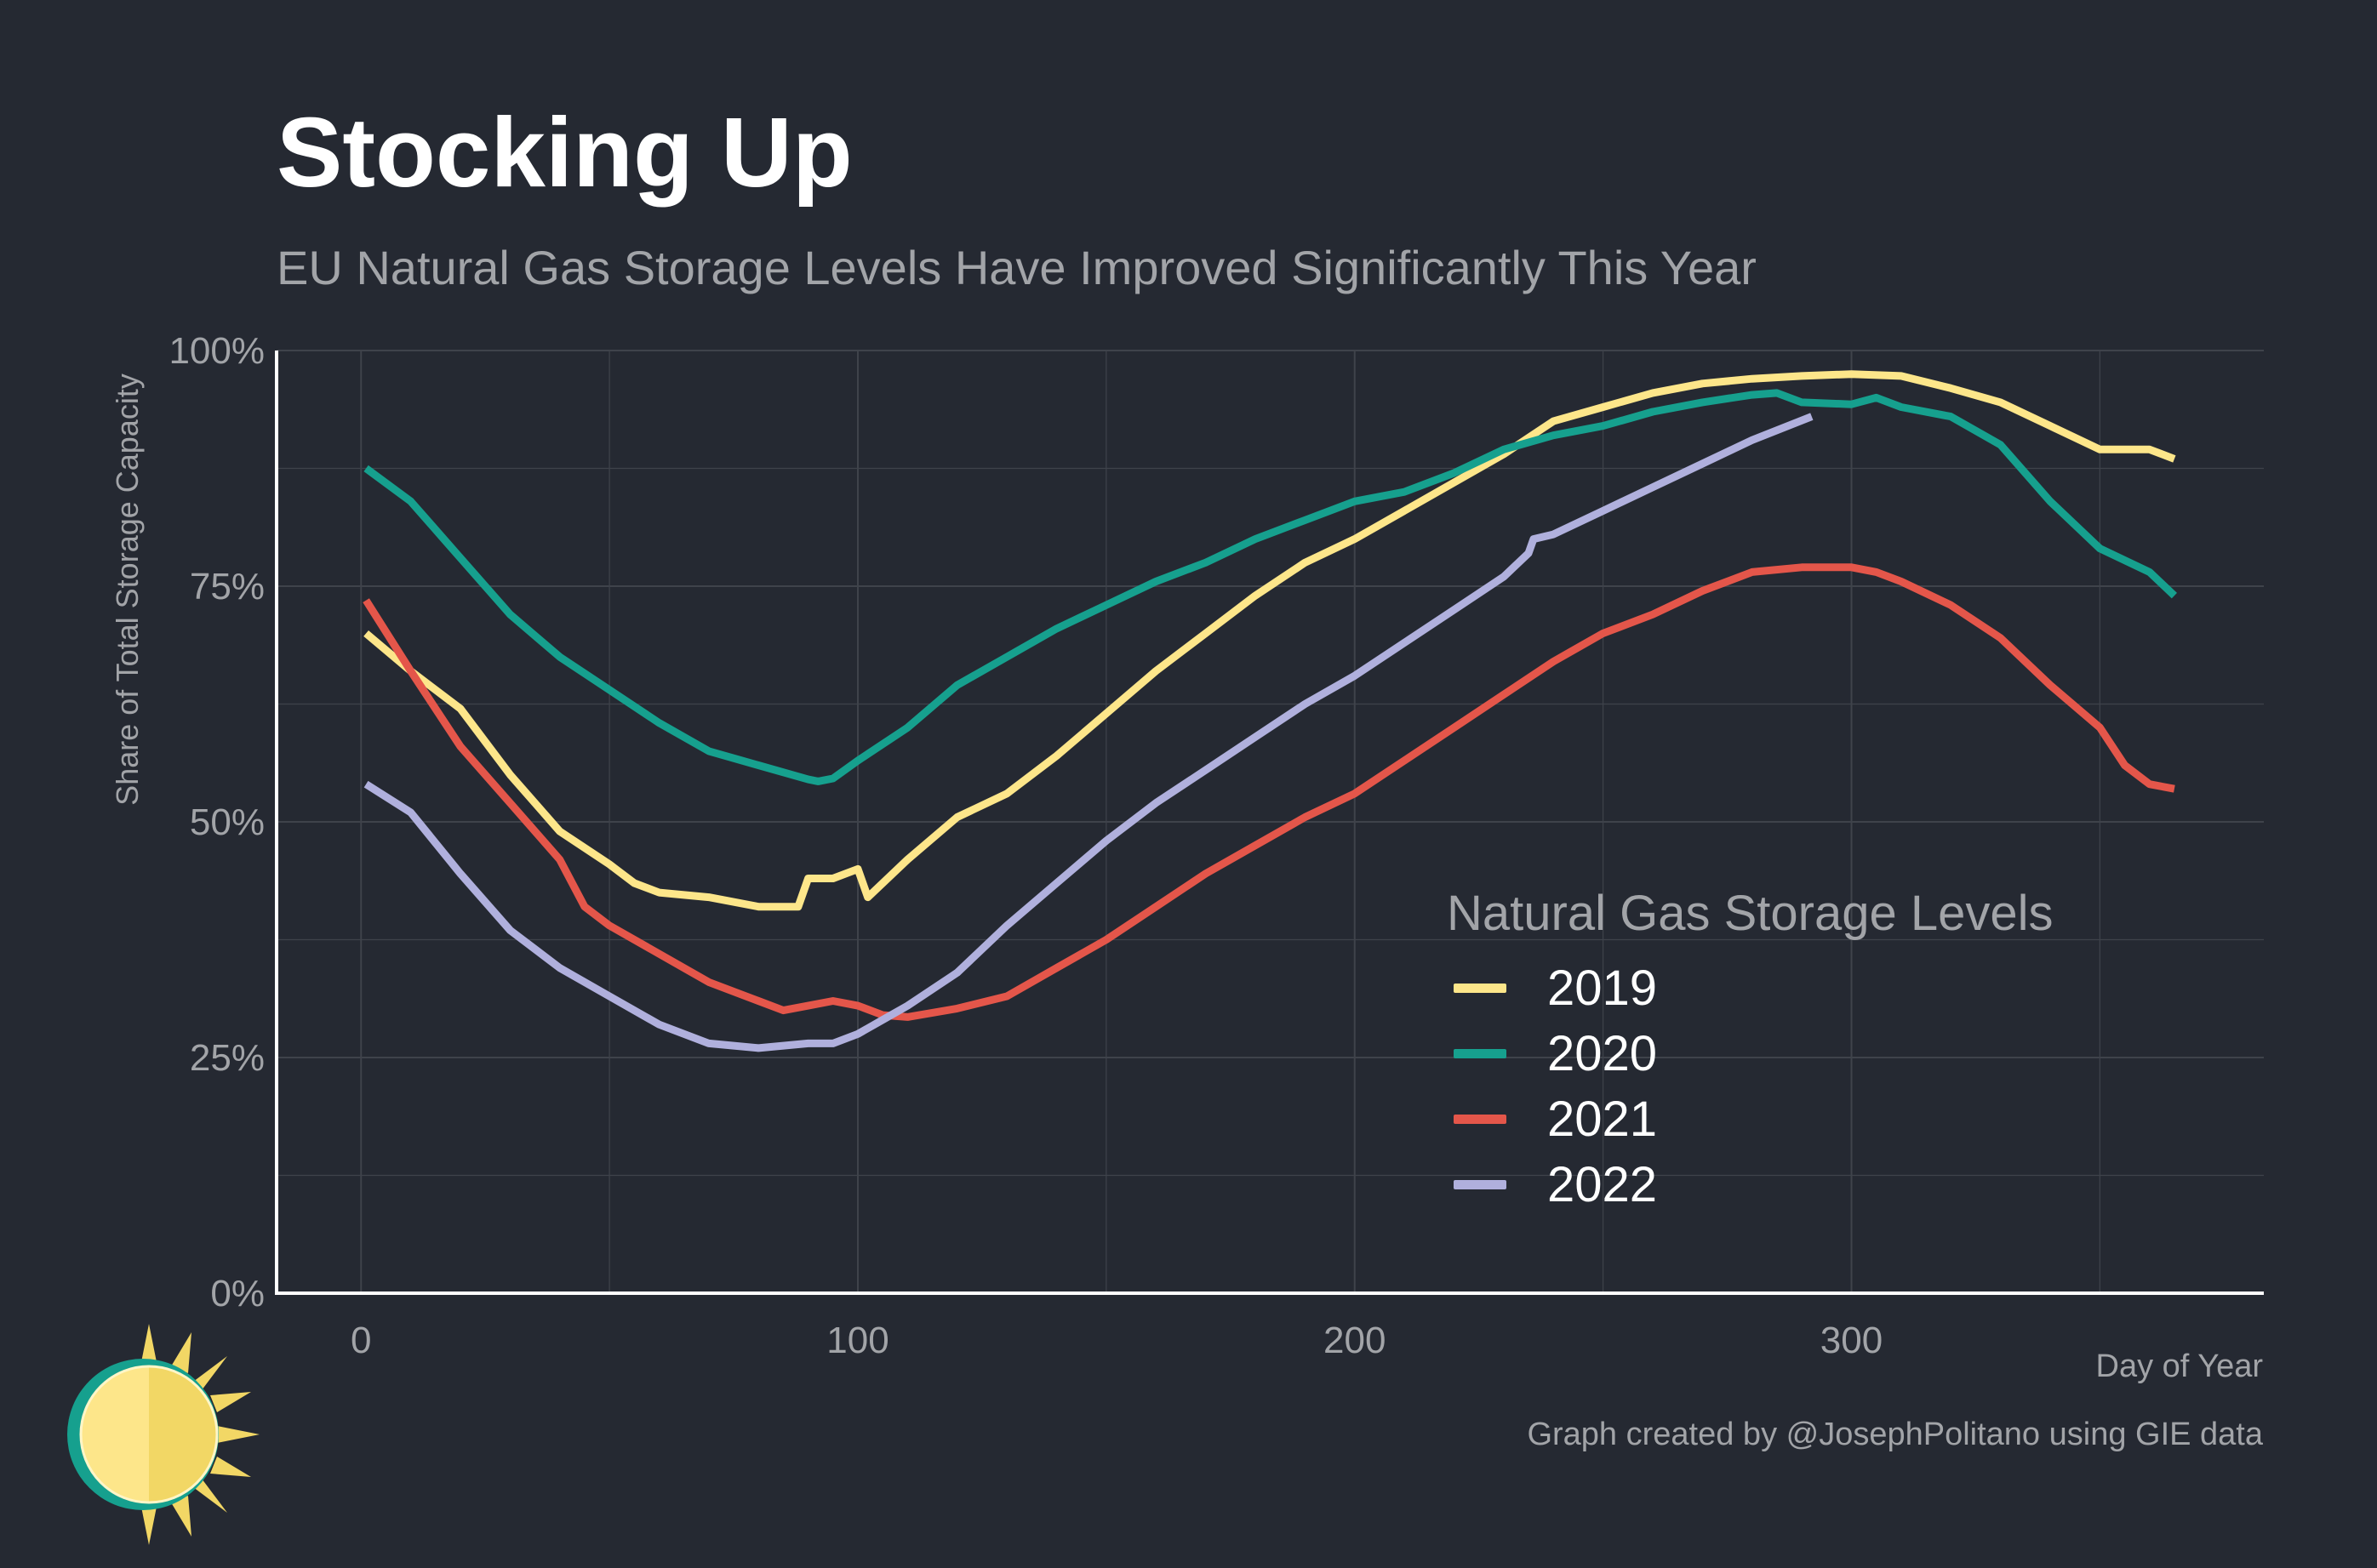 The image size is (2377, 1568). Describe the element at coordinates (1750, 1184) in the screenshot. I see `legend-item-2022: 2022` at that location.